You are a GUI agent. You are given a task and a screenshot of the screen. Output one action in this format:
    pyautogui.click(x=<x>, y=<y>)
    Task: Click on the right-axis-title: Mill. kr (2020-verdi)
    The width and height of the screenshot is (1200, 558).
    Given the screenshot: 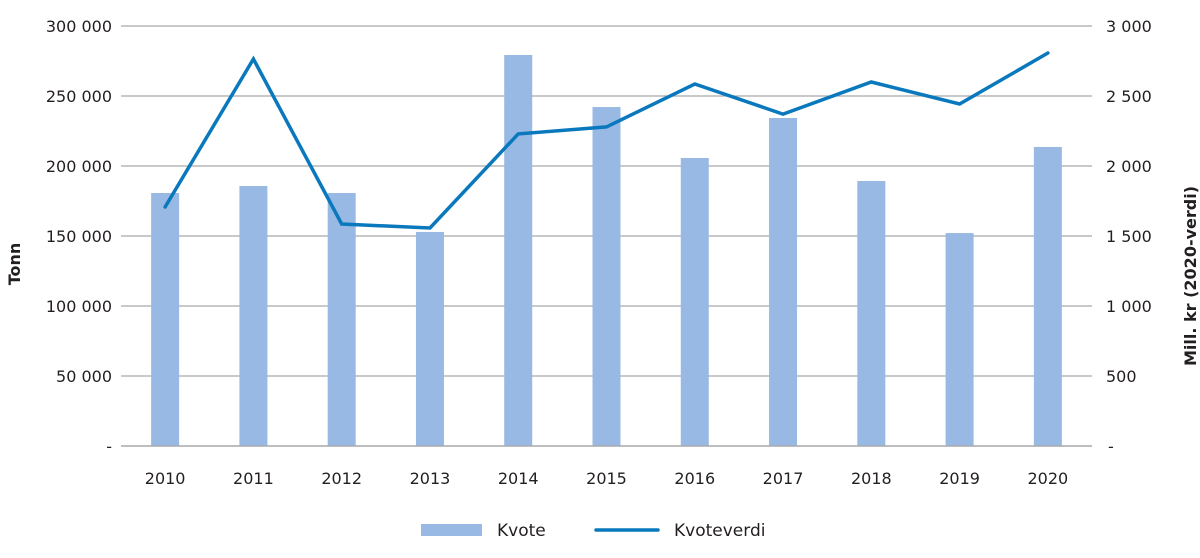 What is the action you would take?
    pyautogui.click(x=1190, y=276)
    